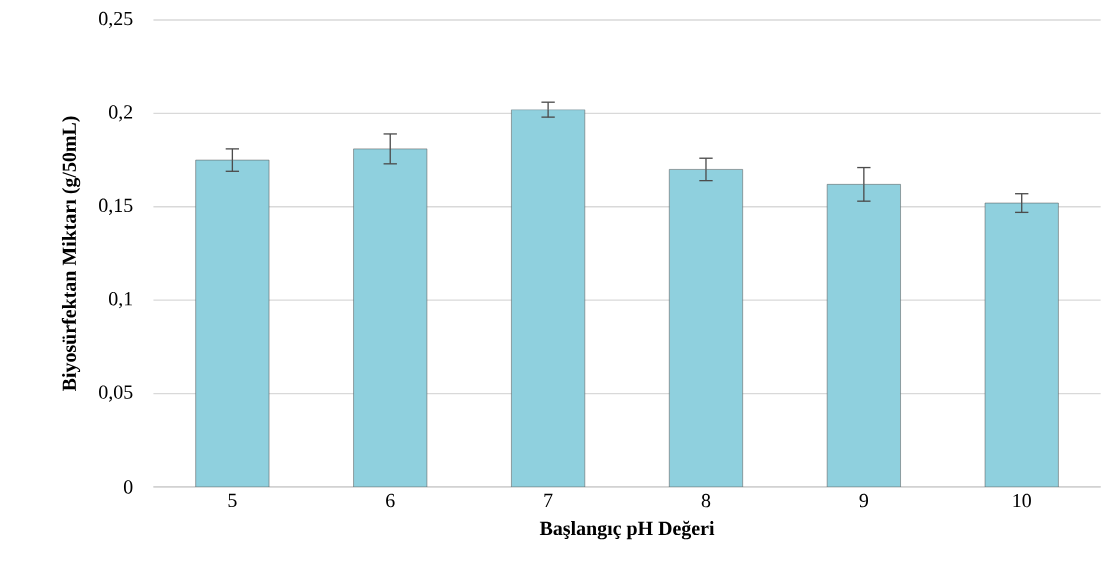  Describe the element at coordinates (627, 530) in the screenshot. I see `x-axis-title: Başlangıç pH Değeri` at that location.